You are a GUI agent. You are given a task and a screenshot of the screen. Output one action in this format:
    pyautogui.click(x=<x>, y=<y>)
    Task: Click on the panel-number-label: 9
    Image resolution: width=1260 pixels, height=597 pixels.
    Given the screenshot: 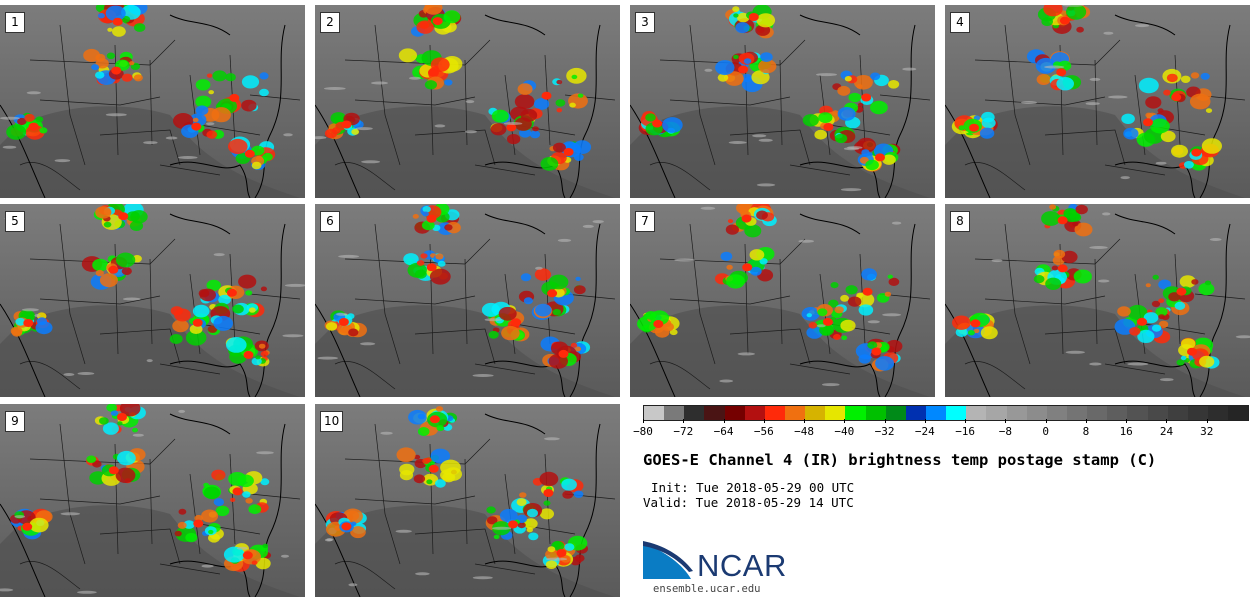 What is the action you would take?
    pyautogui.click(x=15, y=421)
    